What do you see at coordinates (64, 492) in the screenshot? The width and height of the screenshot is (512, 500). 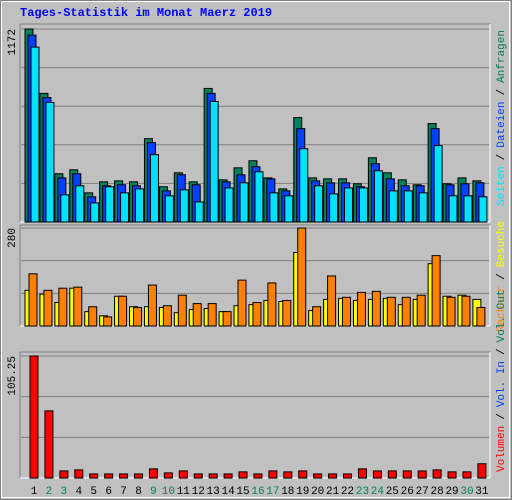 I see `x-tick-label: 3` at bounding box center [64, 492].